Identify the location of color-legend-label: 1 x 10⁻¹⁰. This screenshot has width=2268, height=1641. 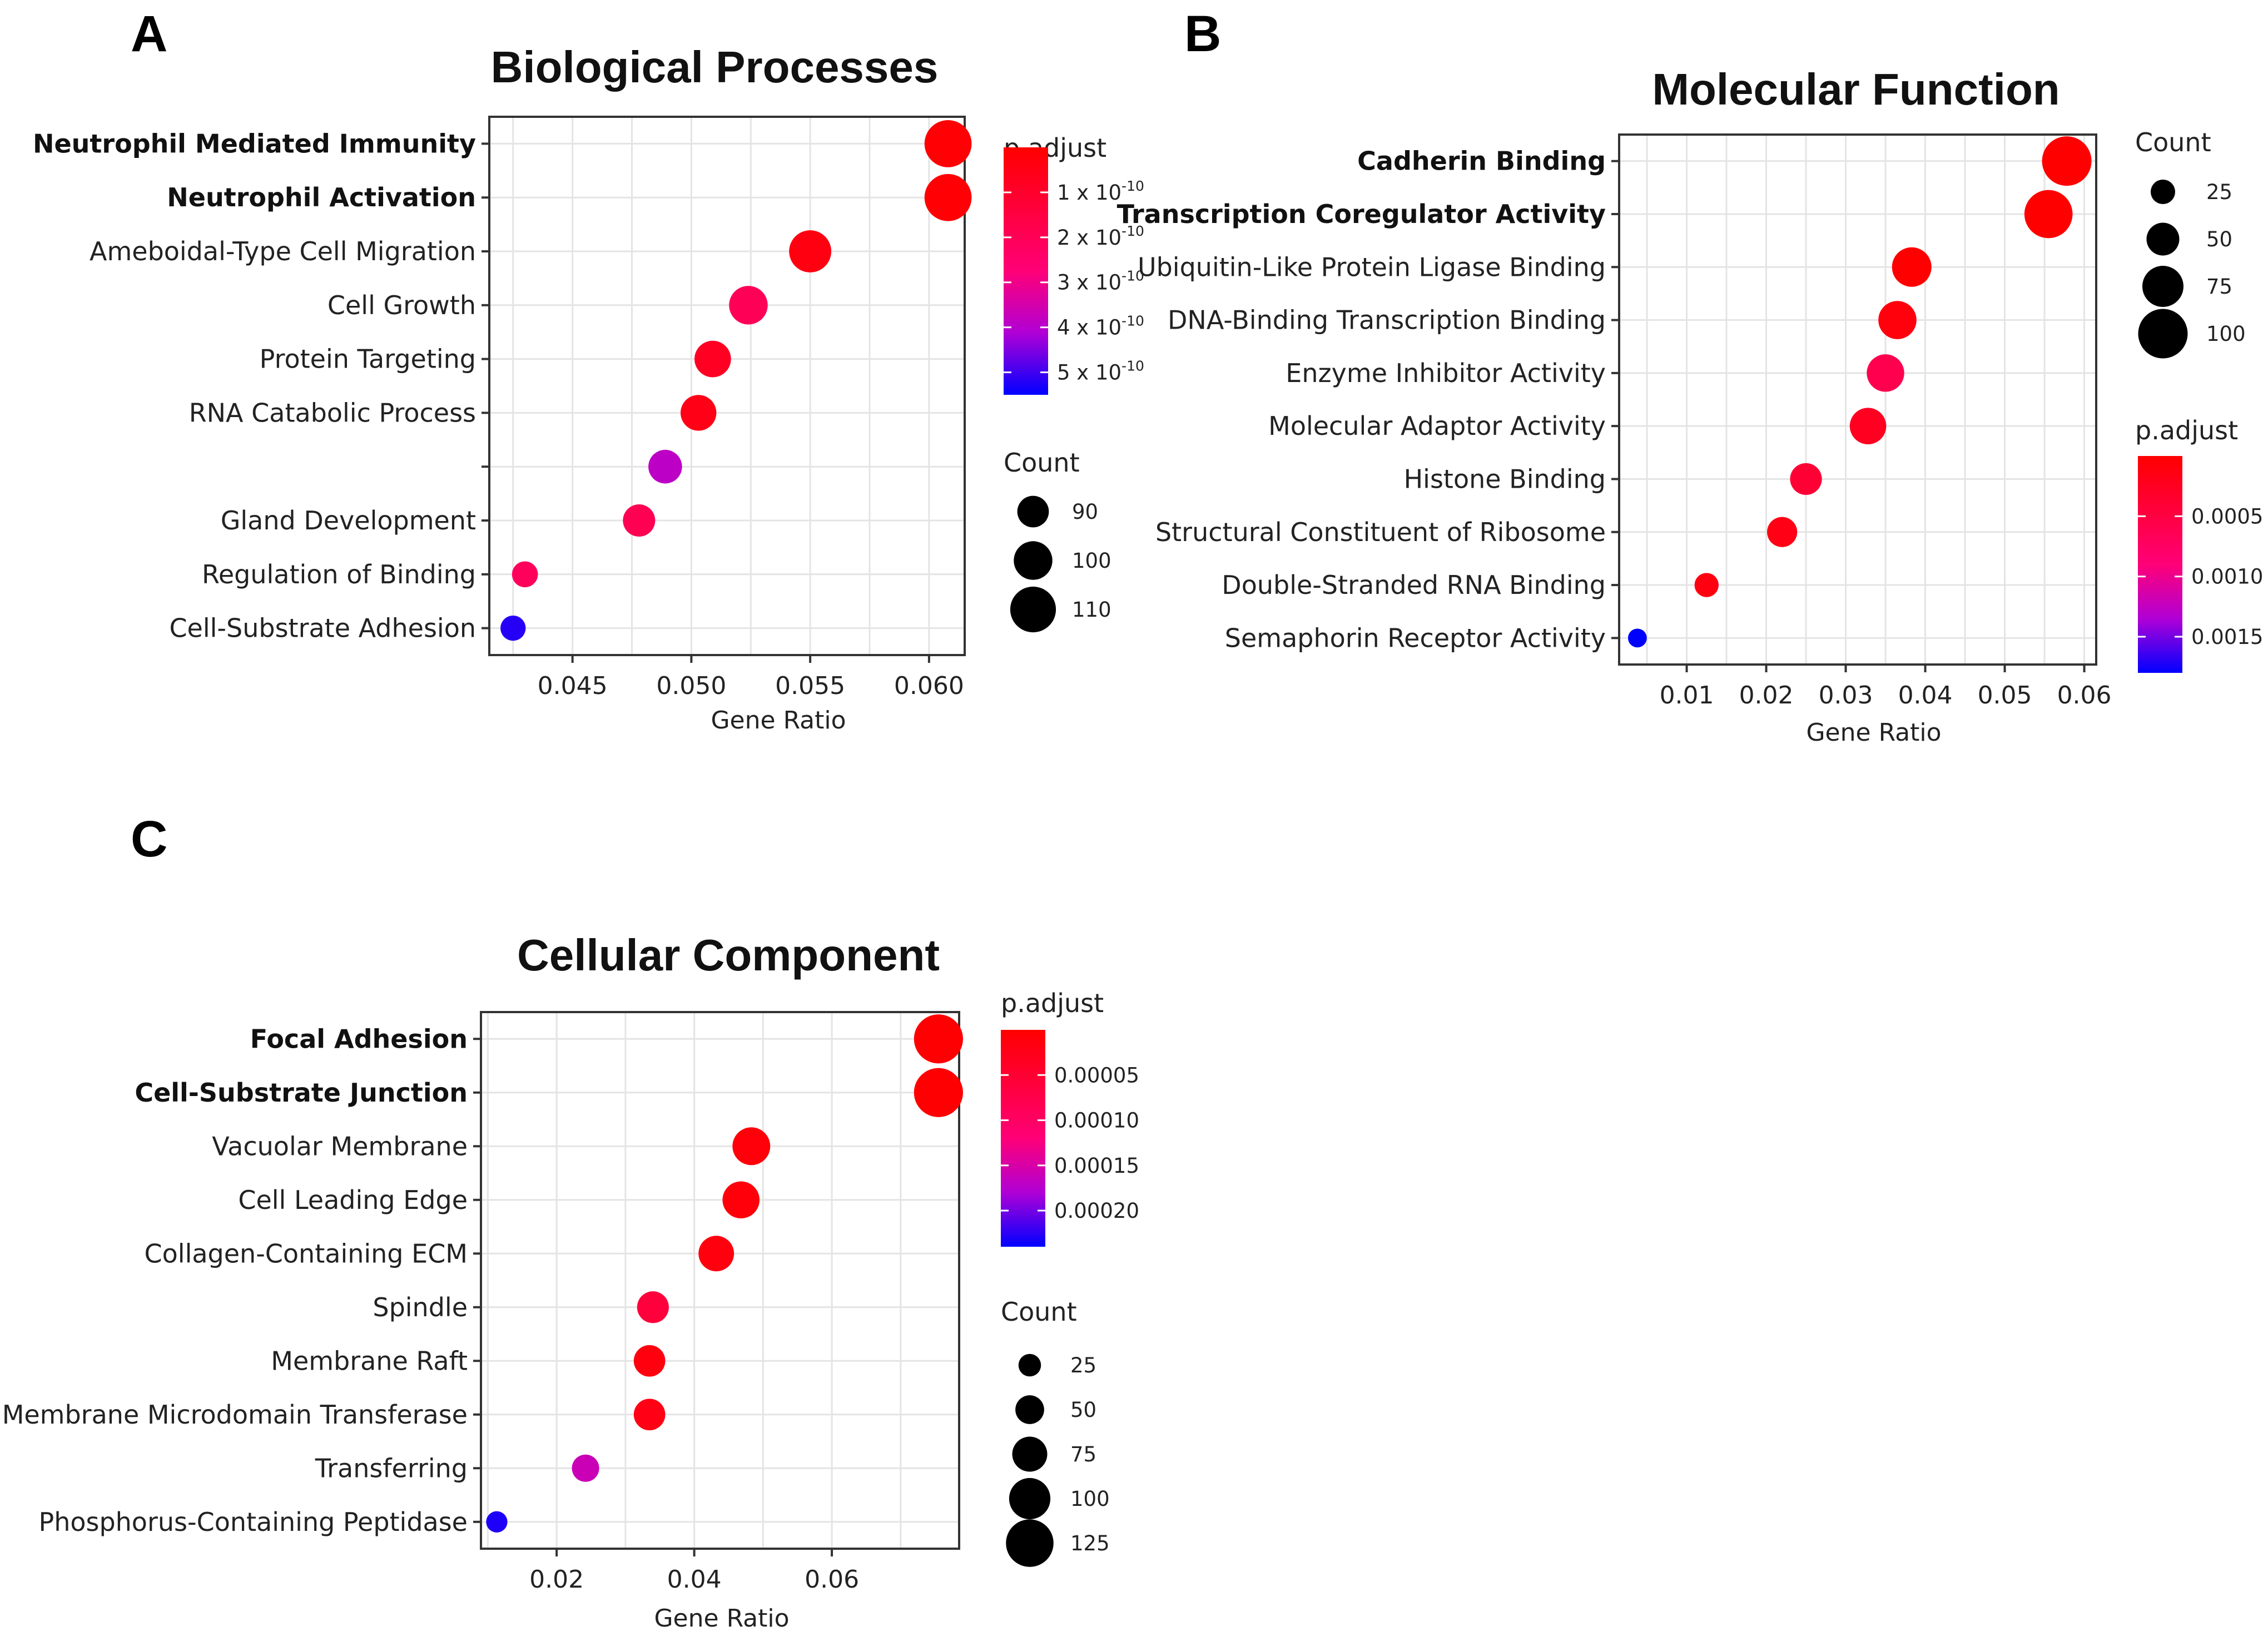
(1100, 191).